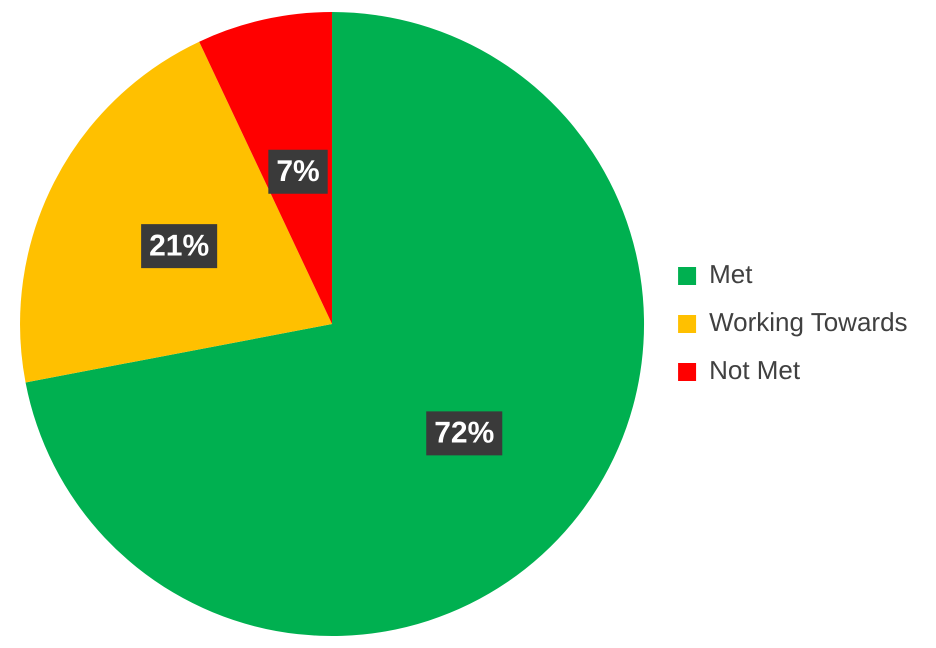  Describe the element at coordinates (179, 245) in the screenshot. I see `data-label: 21%` at that location.